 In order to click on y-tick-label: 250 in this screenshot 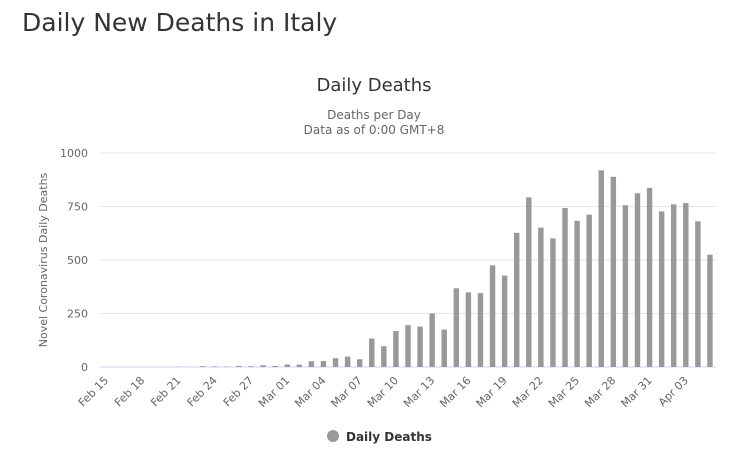, I will do `click(77, 314)`.